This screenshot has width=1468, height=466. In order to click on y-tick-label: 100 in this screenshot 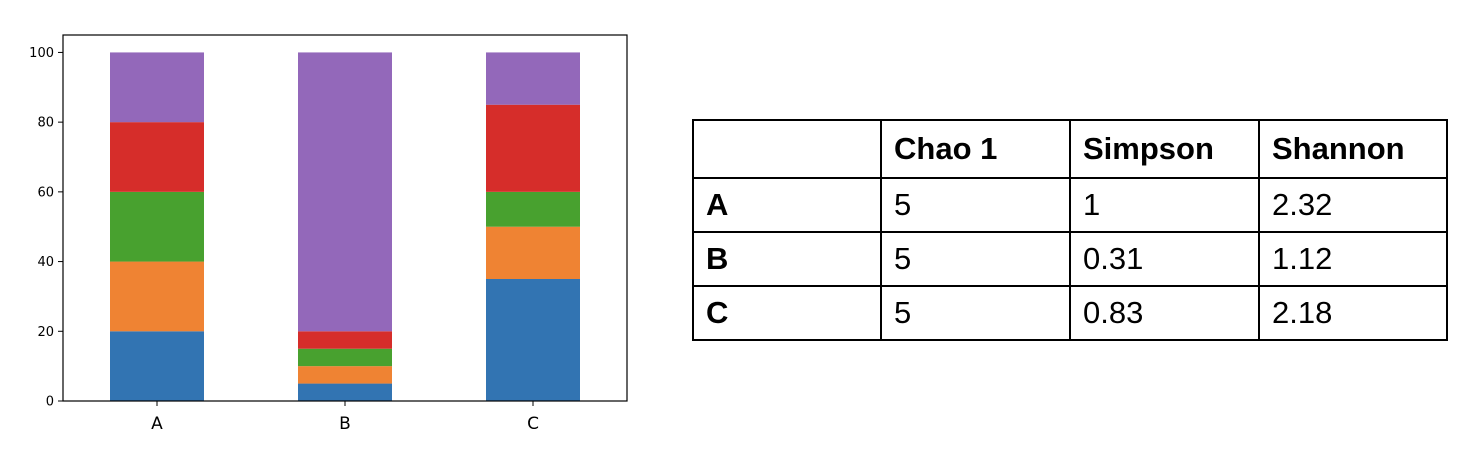, I will do `click(41, 53)`.